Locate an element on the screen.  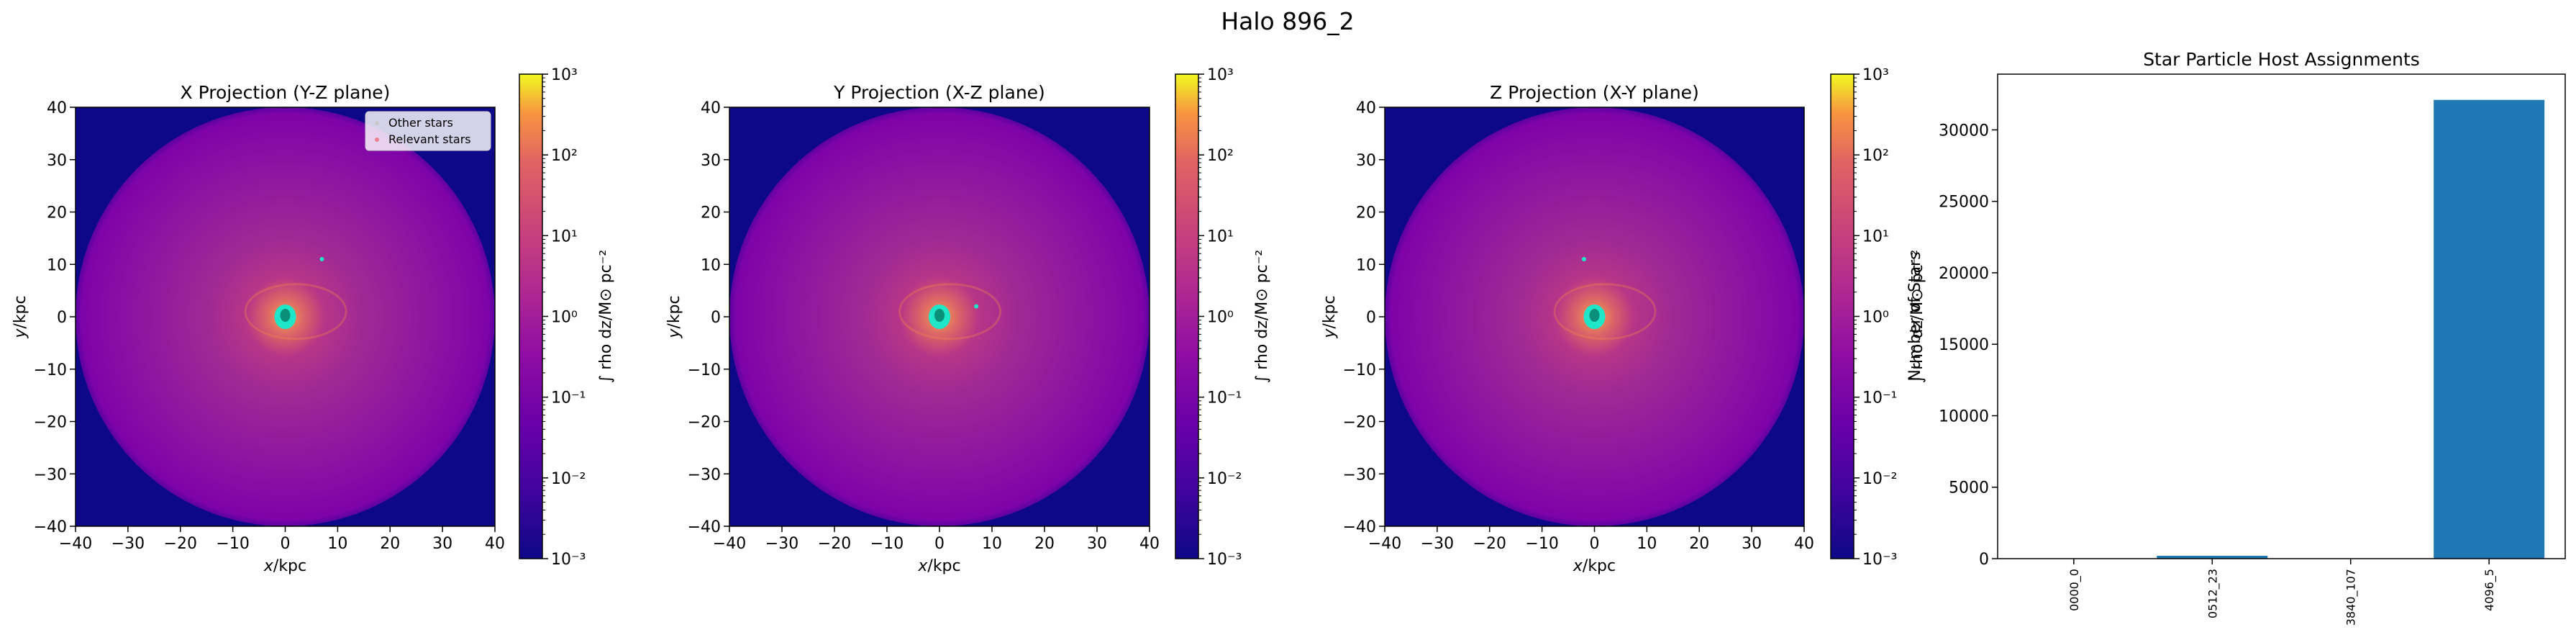
x-tick-label: 3840_107 is located at coordinates (2351, 597).